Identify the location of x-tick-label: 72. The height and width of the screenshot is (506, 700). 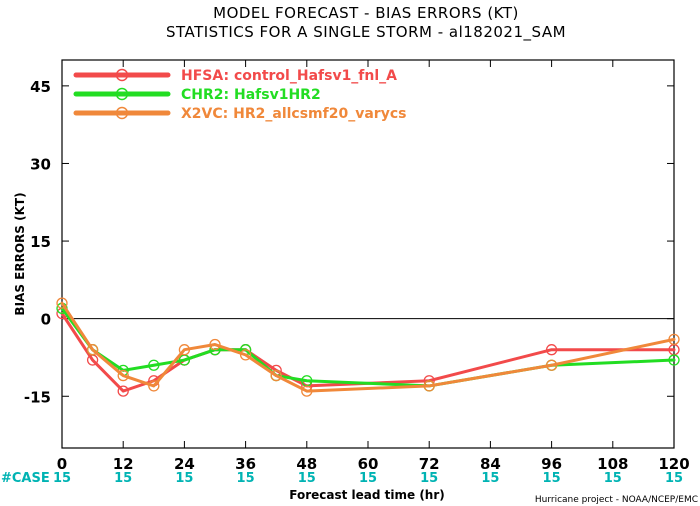
(429, 464).